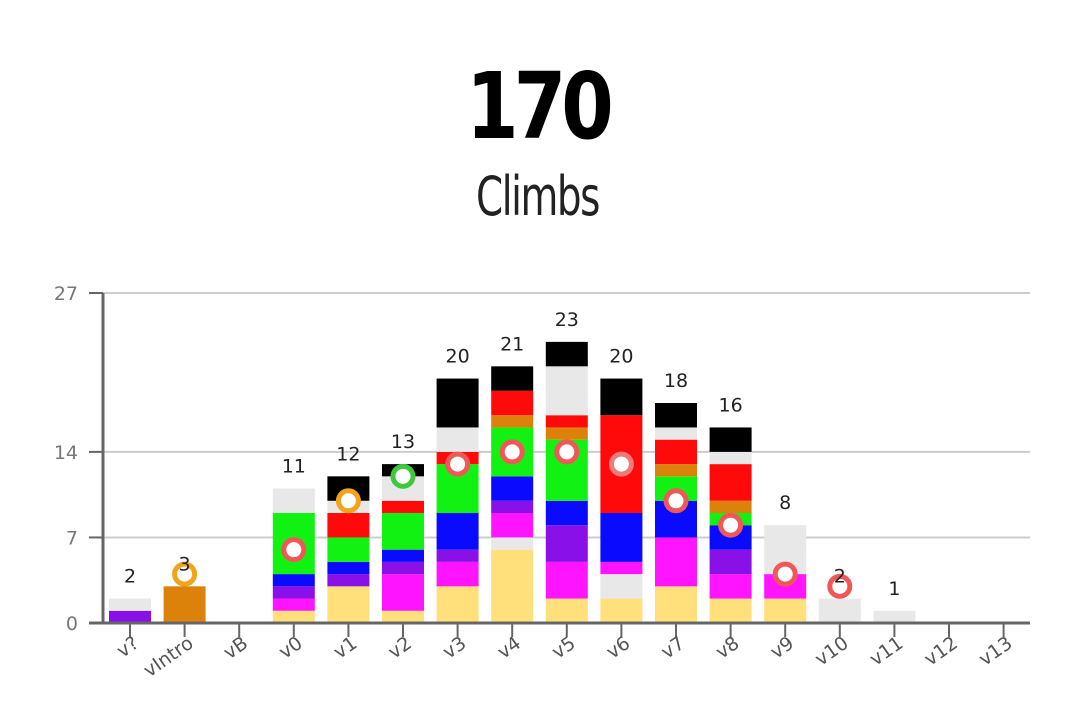 This screenshot has width=1075, height=715. I want to click on x-category-label: v12, so click(941, 651).